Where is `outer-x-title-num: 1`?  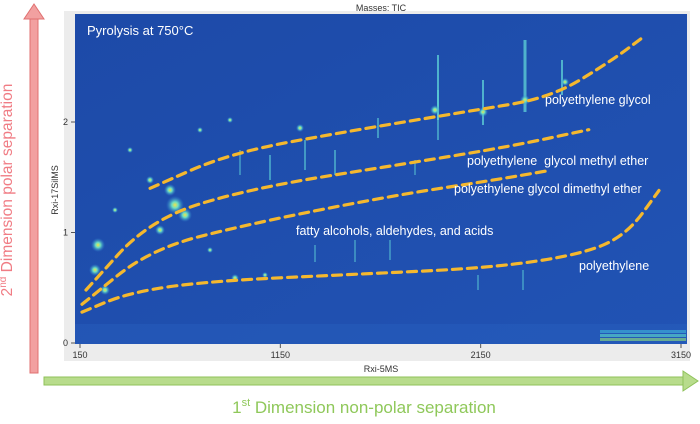
outer-x-title-num: 1 is located at coordinates (236, 407).